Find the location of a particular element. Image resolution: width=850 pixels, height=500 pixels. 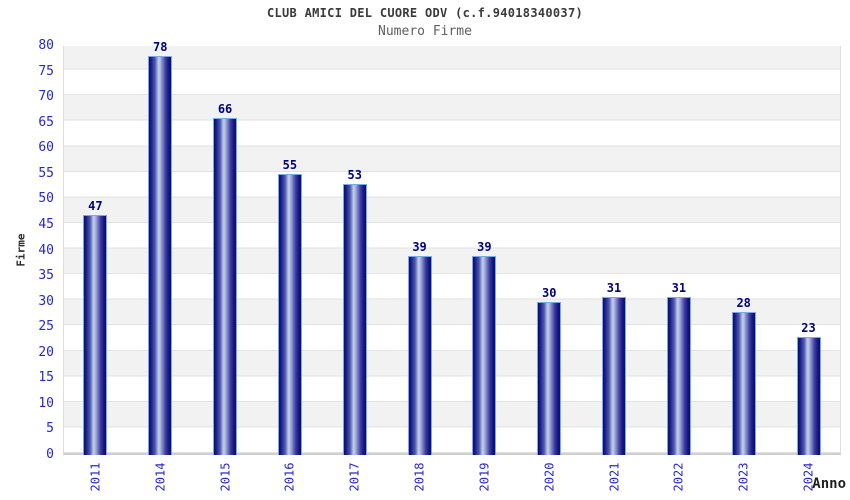

x-tick-slot: 2020 is located at coordinates (549, 477).